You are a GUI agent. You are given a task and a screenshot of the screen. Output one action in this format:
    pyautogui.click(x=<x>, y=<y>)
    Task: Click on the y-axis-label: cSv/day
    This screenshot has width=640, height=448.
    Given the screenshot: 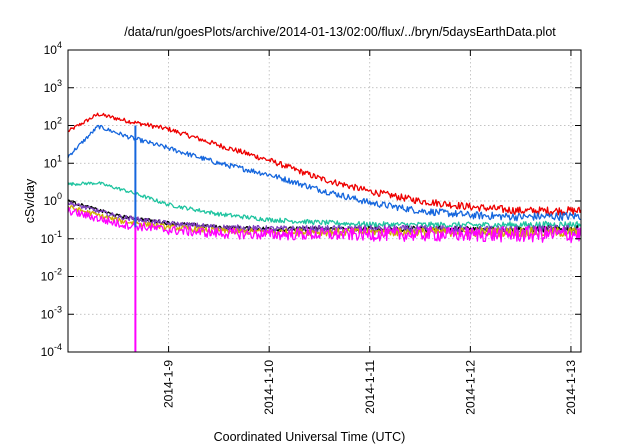 What is the action you would take?
    pyautogui.click(x=30, y=200)
    